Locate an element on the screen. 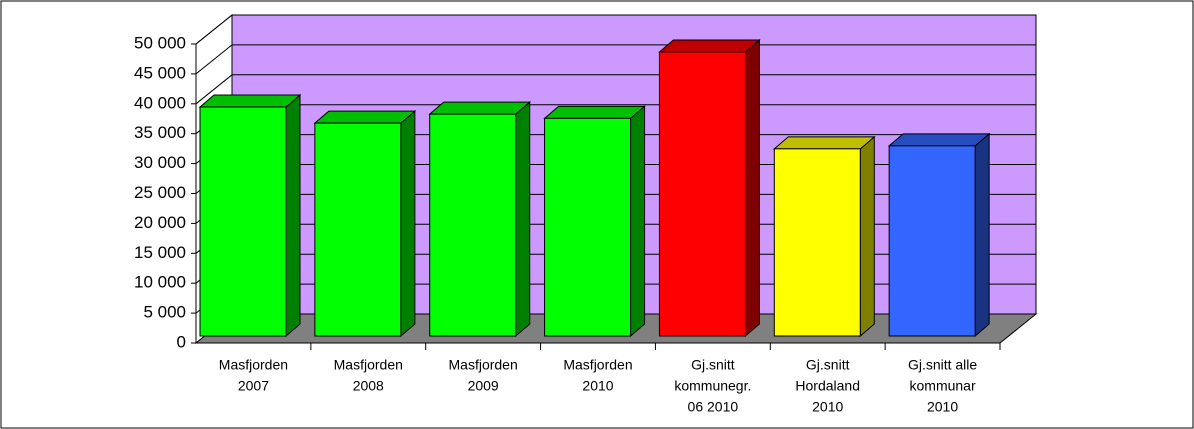 The width and height of the screenshot is (1194, 429). y-tick-label: 25 000 is located at coordinates (160, 192).